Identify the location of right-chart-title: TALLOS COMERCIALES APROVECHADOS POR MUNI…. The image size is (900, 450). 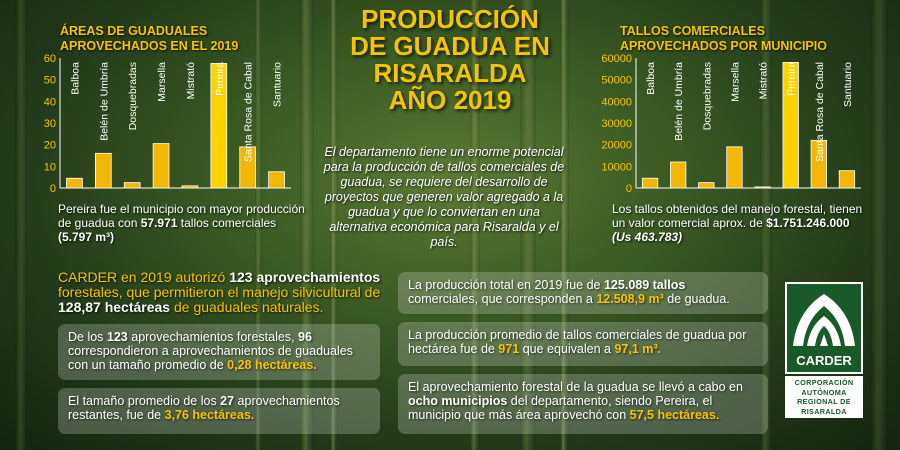
(723, 38).